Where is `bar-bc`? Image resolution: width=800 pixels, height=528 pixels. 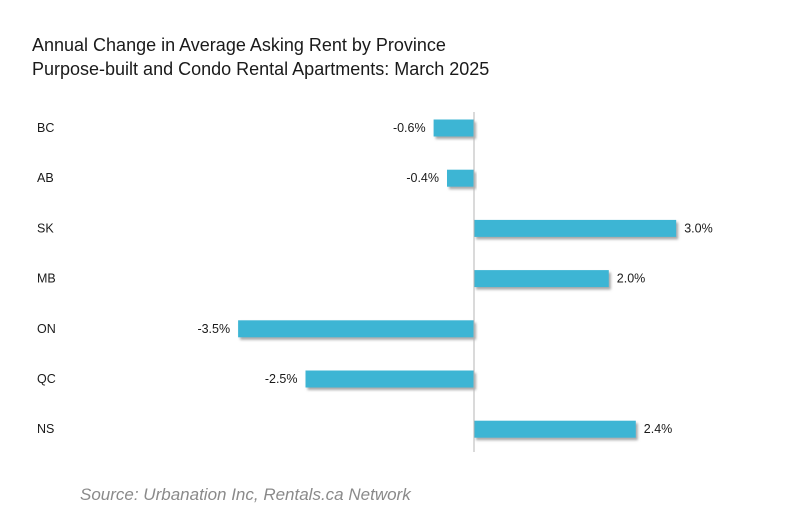
bar-bc is located at coordinates (453, 128).